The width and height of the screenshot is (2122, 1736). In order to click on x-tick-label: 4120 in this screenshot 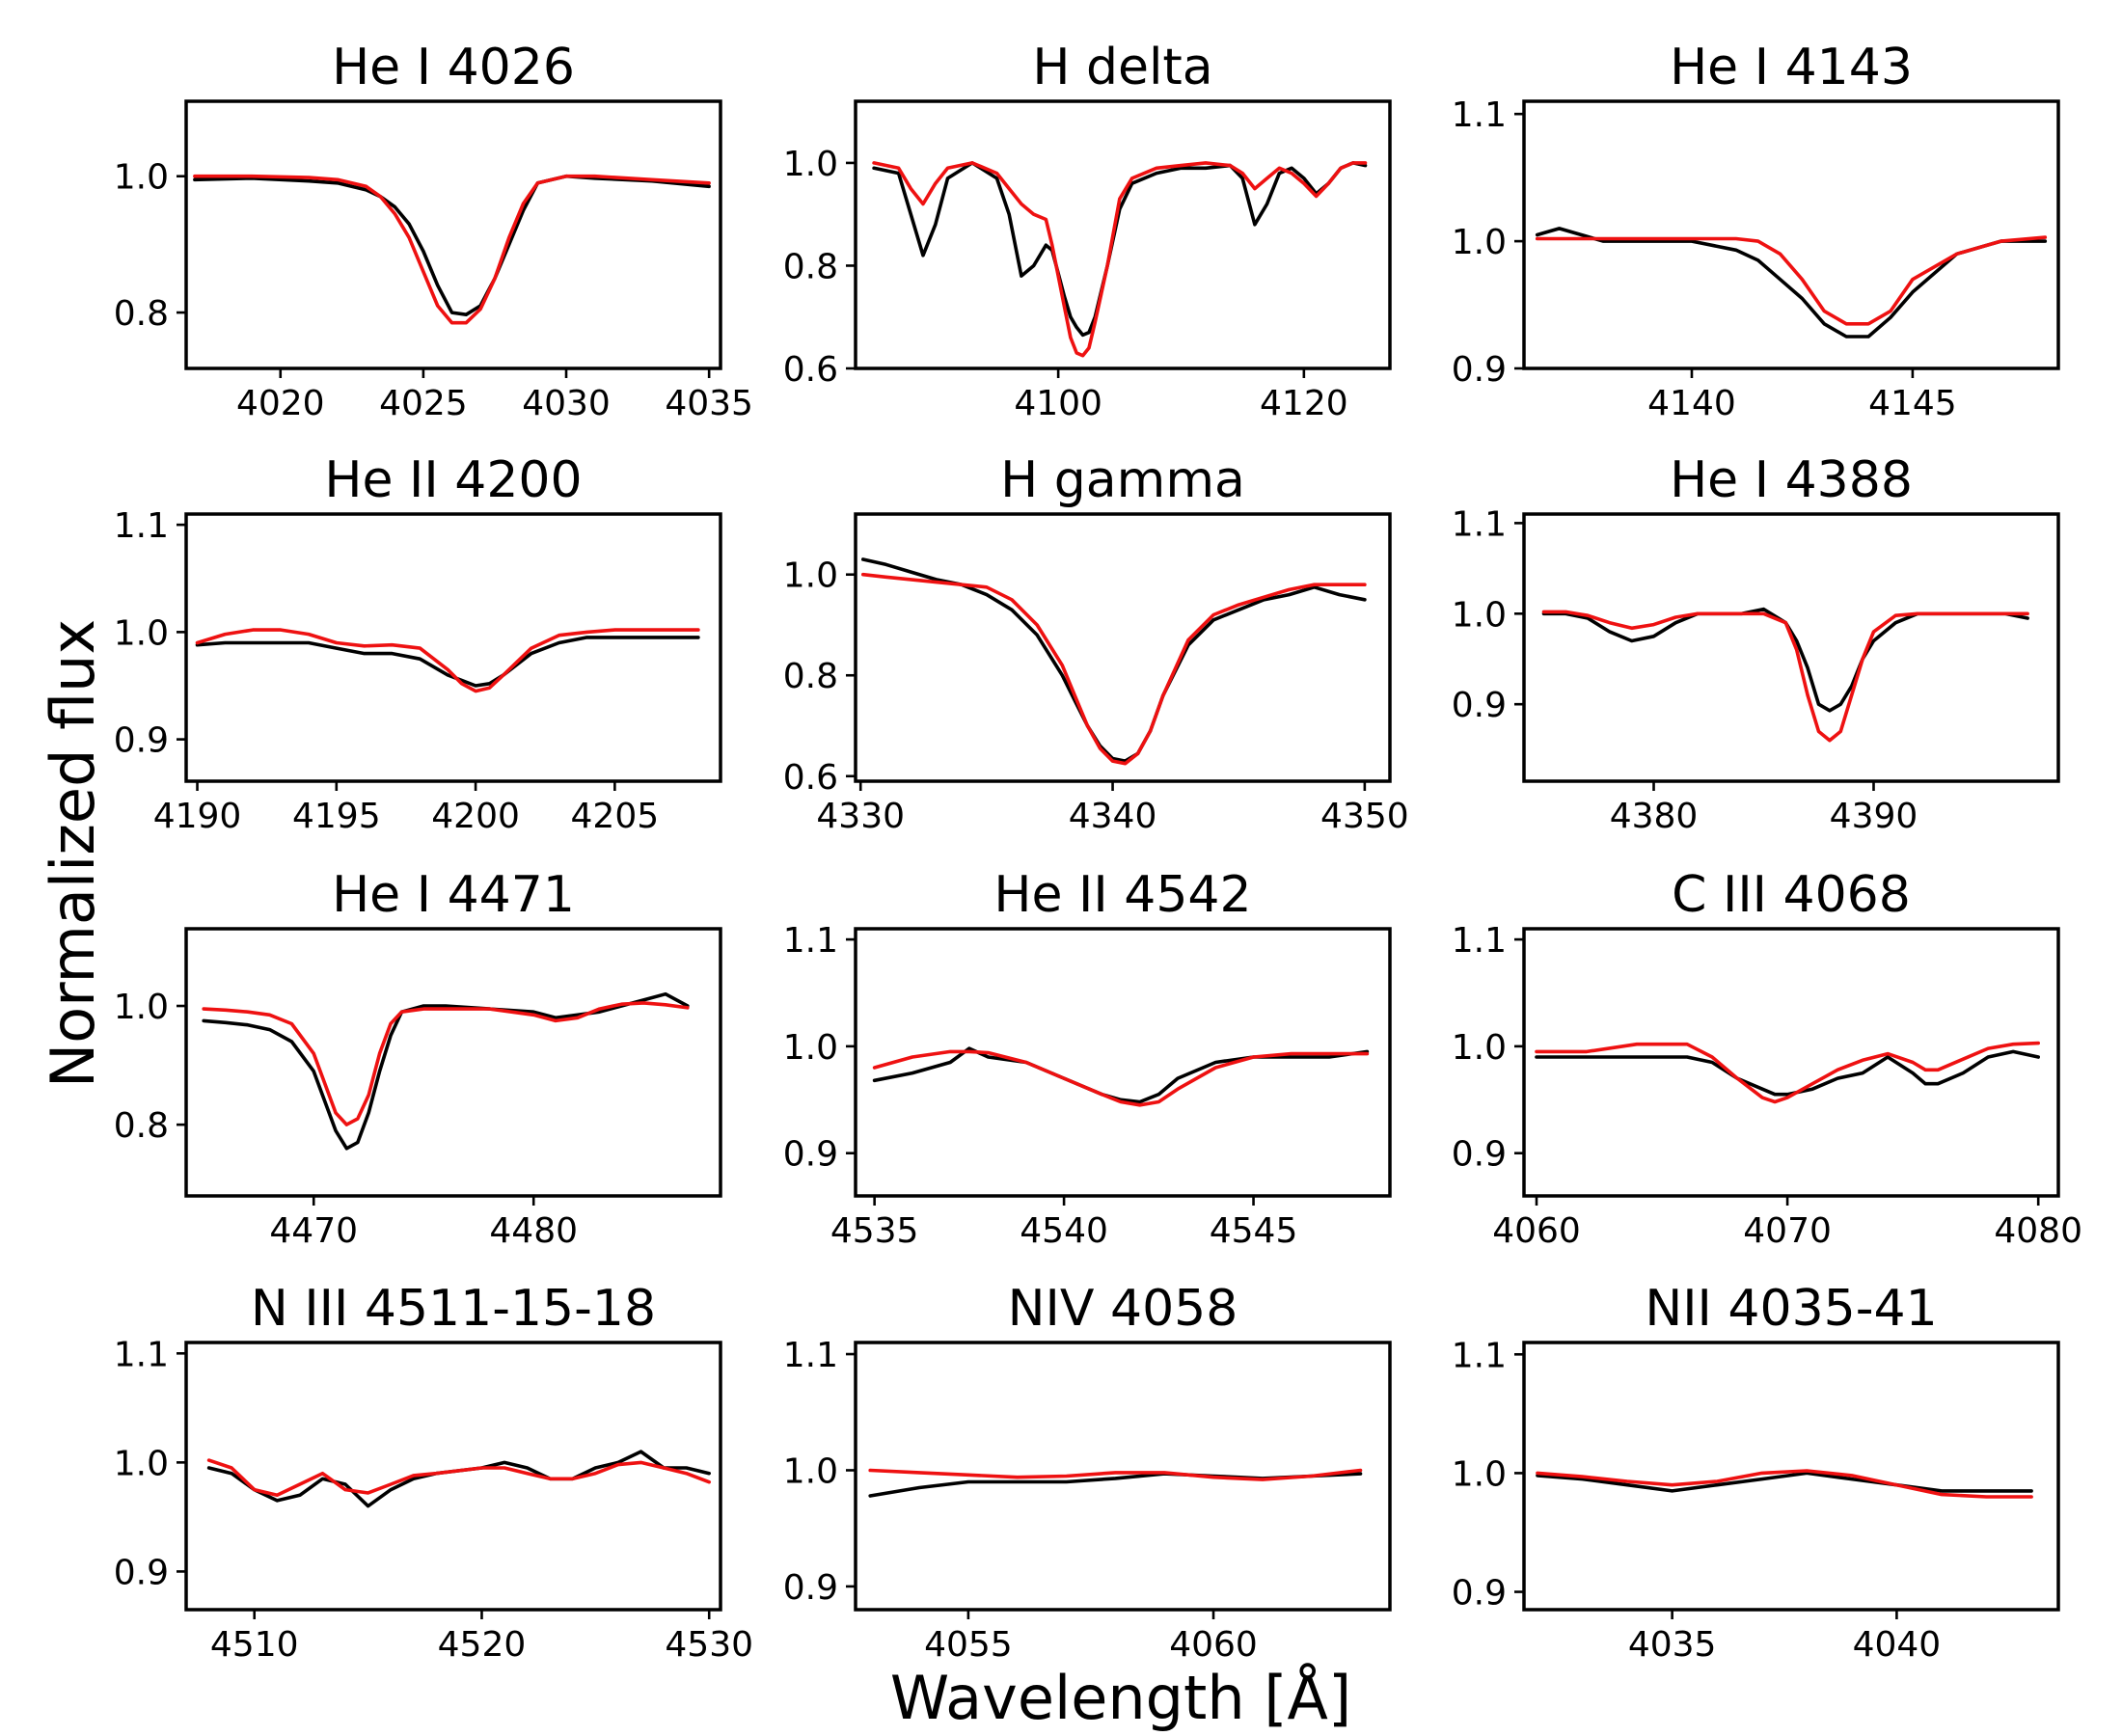, I will do `click(1304, 403)`.